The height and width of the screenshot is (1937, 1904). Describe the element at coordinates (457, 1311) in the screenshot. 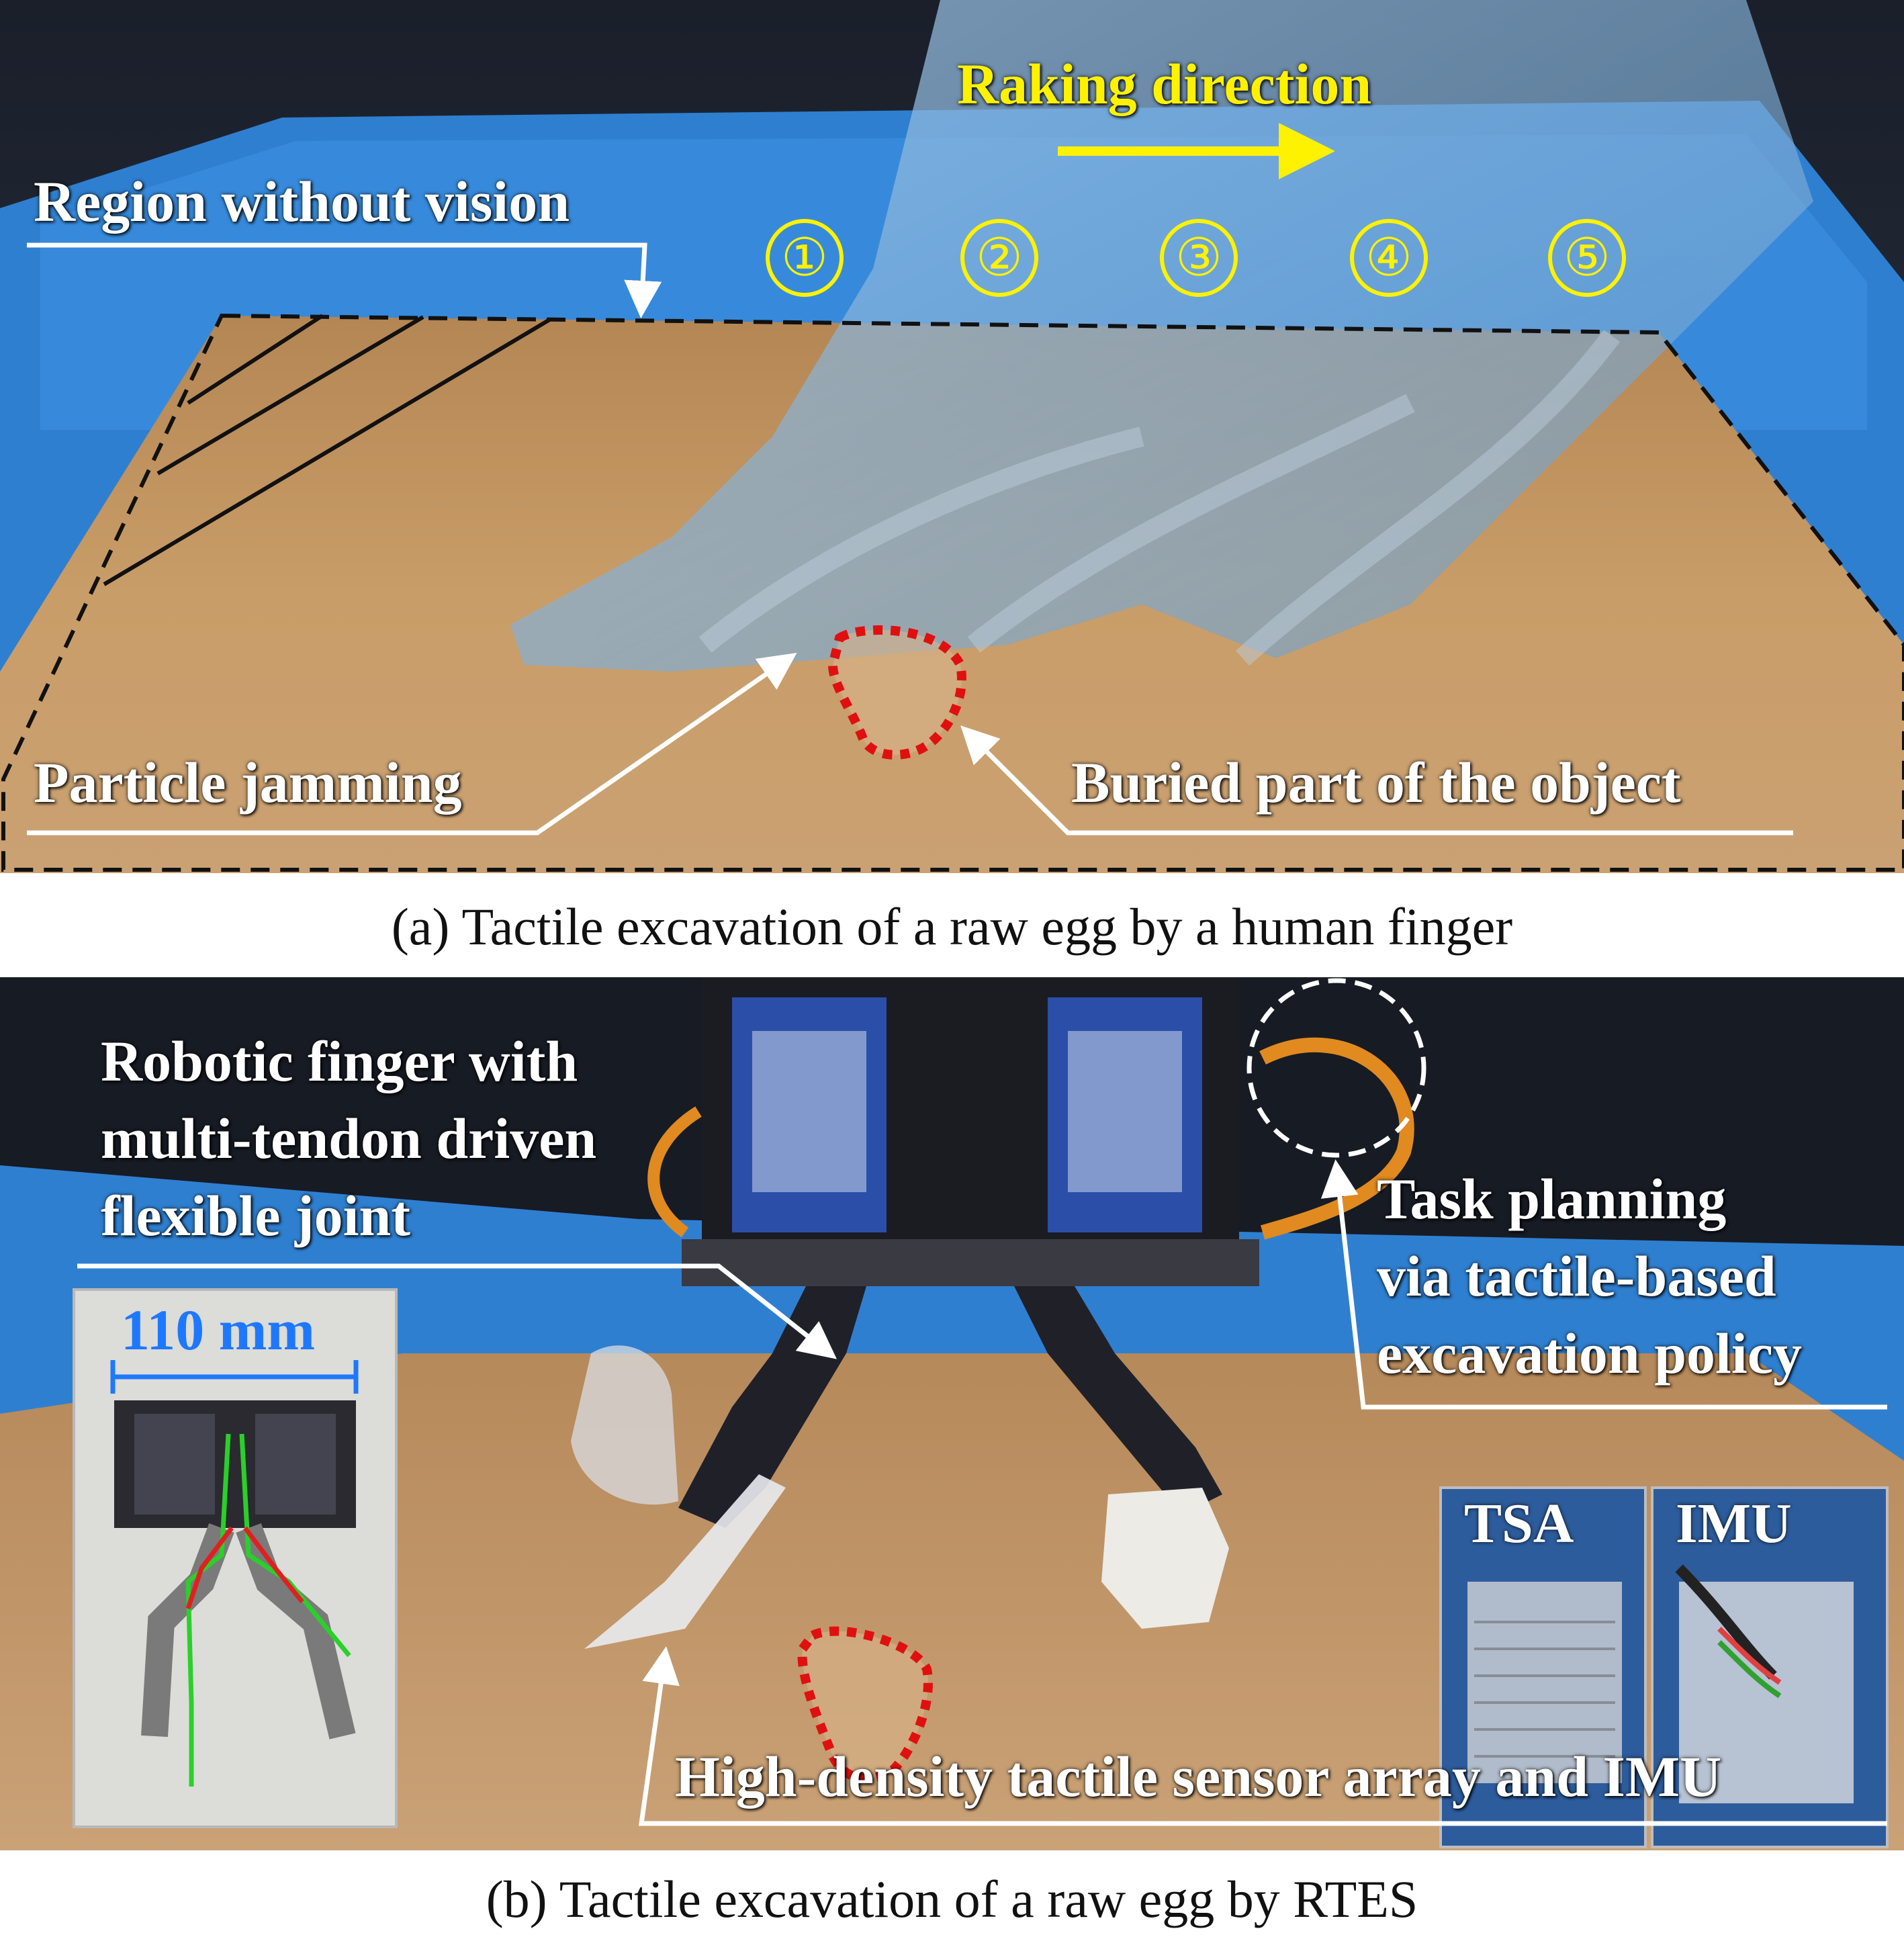

I see `robotic-finger-pointer` at that location.